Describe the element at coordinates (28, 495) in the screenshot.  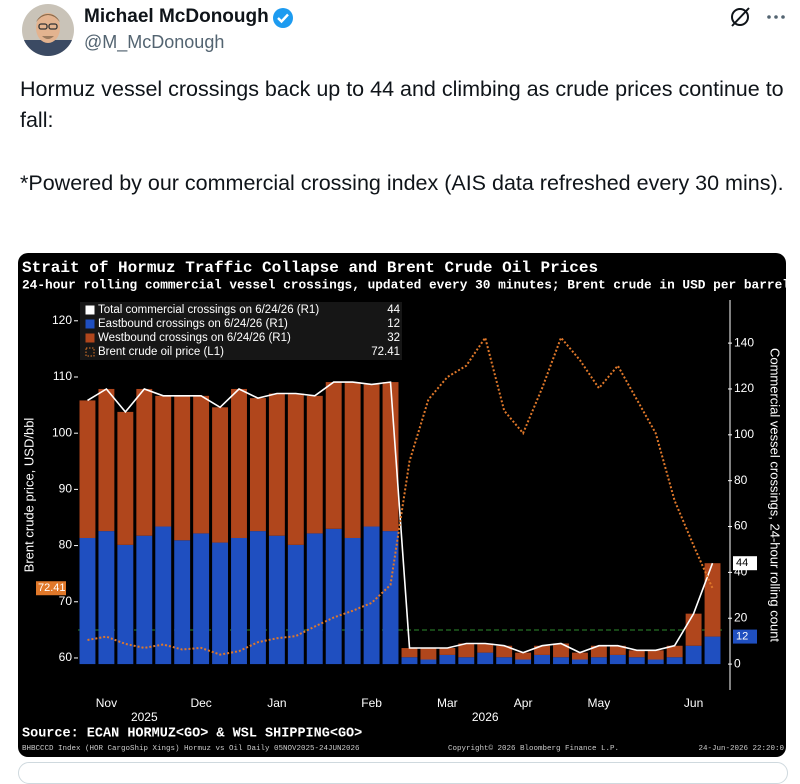
I see `y-axis-label: Brent crude price, USD/bbl` at that location.